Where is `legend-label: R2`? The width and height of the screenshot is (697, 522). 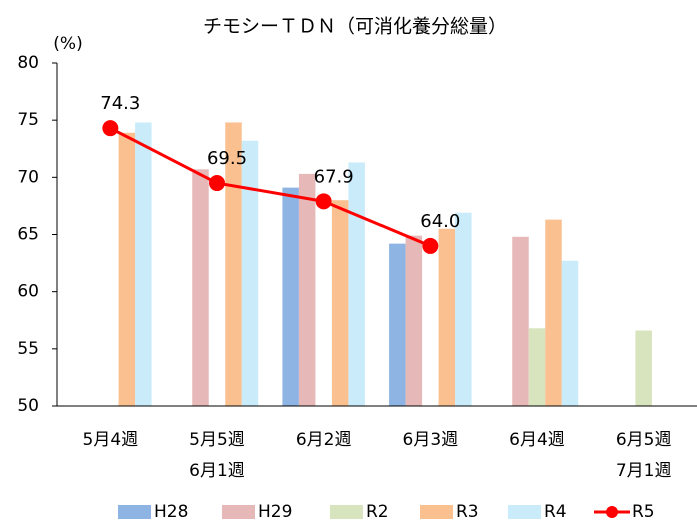
legend-label: R2 is located at coordinates (377, 512).